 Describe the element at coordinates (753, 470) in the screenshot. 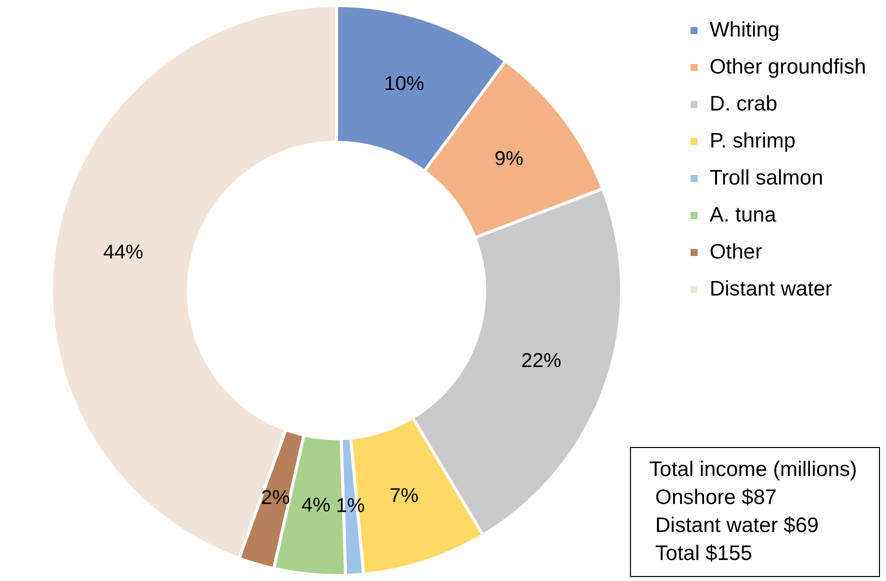

I see `text: Total income (millions)` at that location.